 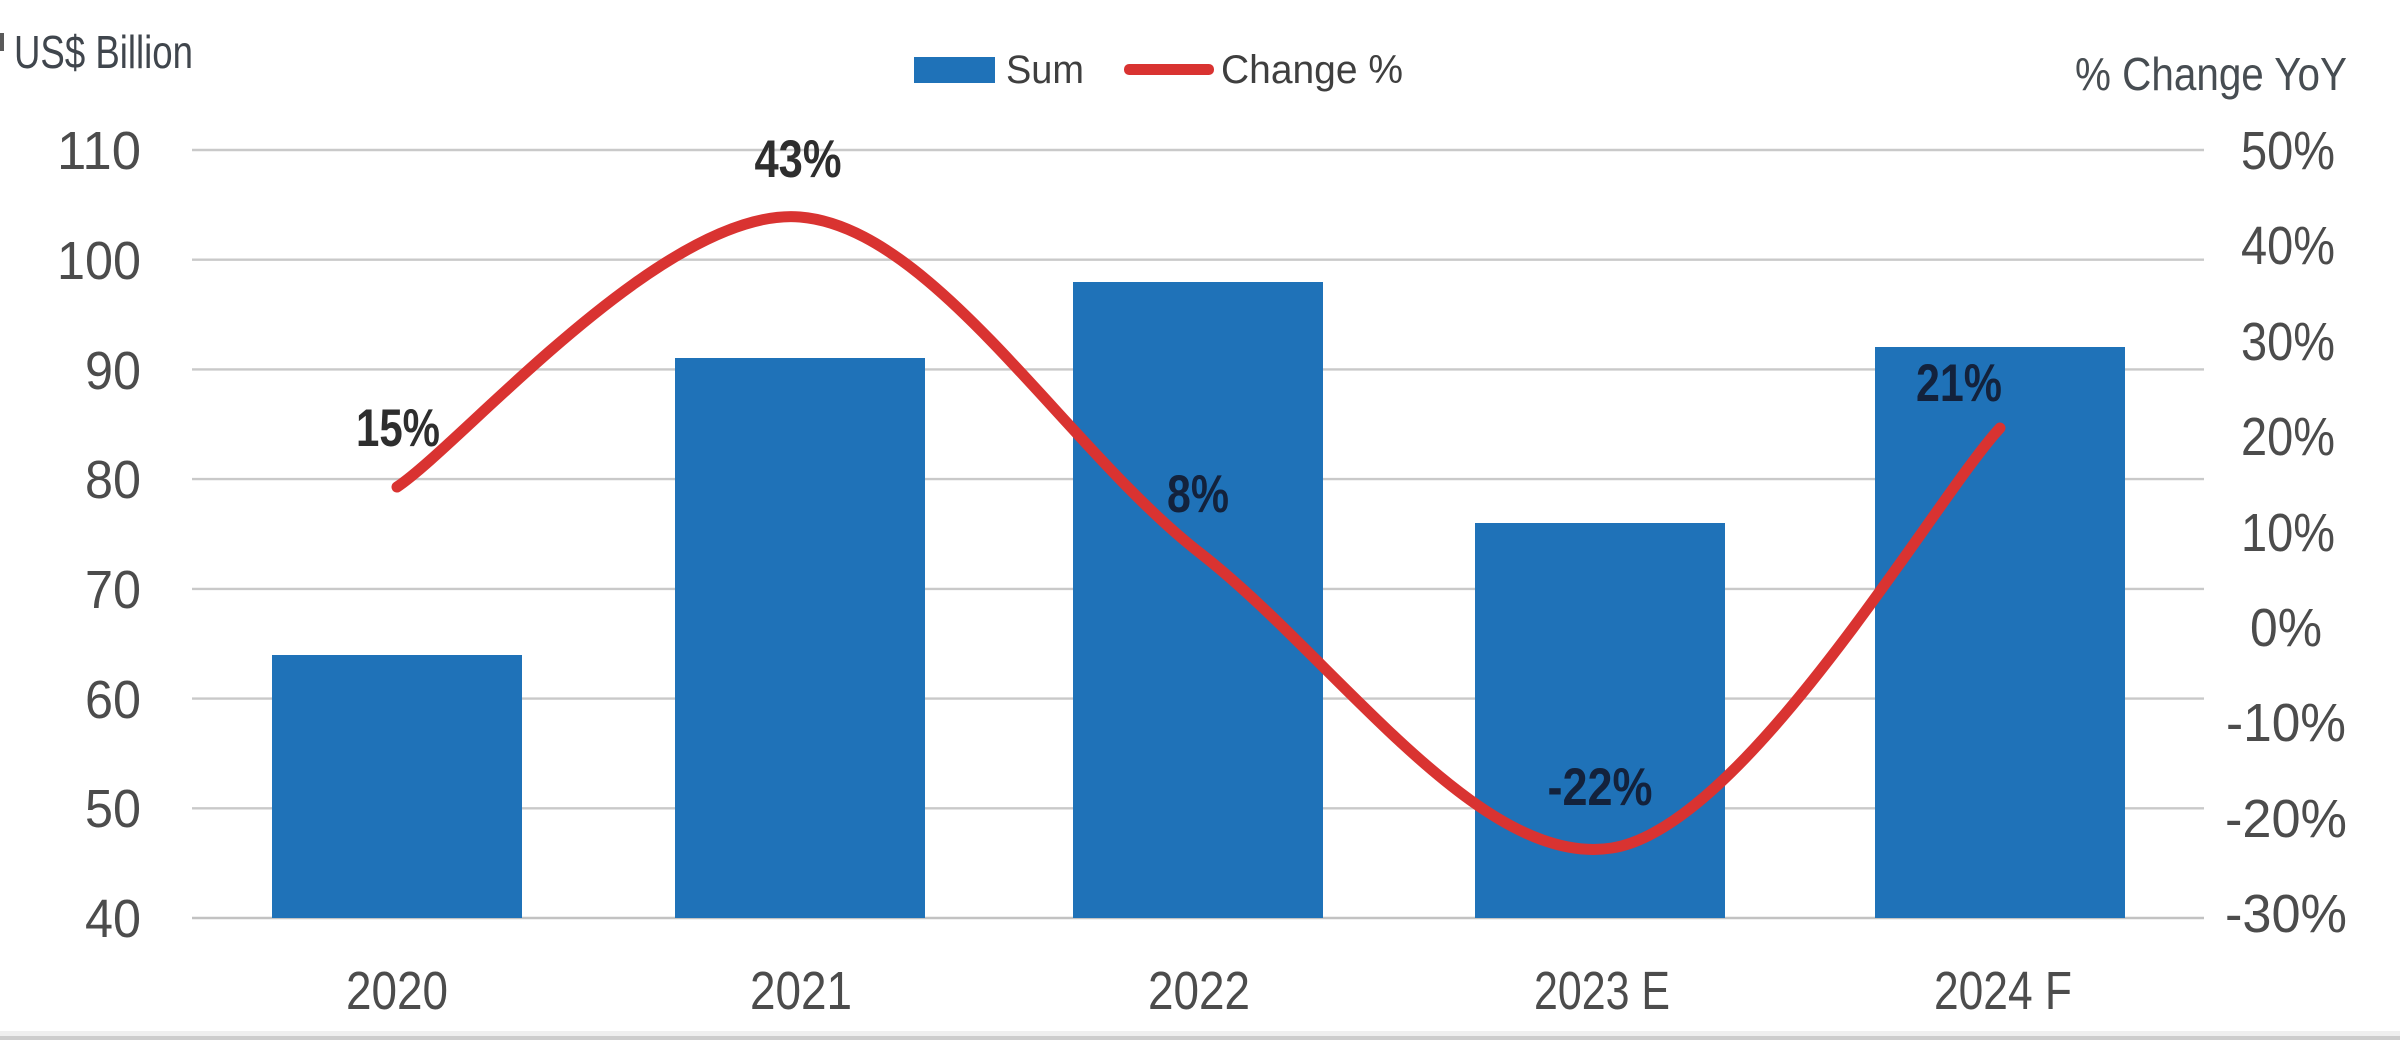 What do you see at coordinates (1602, 991) in the screenshot?
I see `svg-text: 2023 E` at bounding box center [1602, 991].